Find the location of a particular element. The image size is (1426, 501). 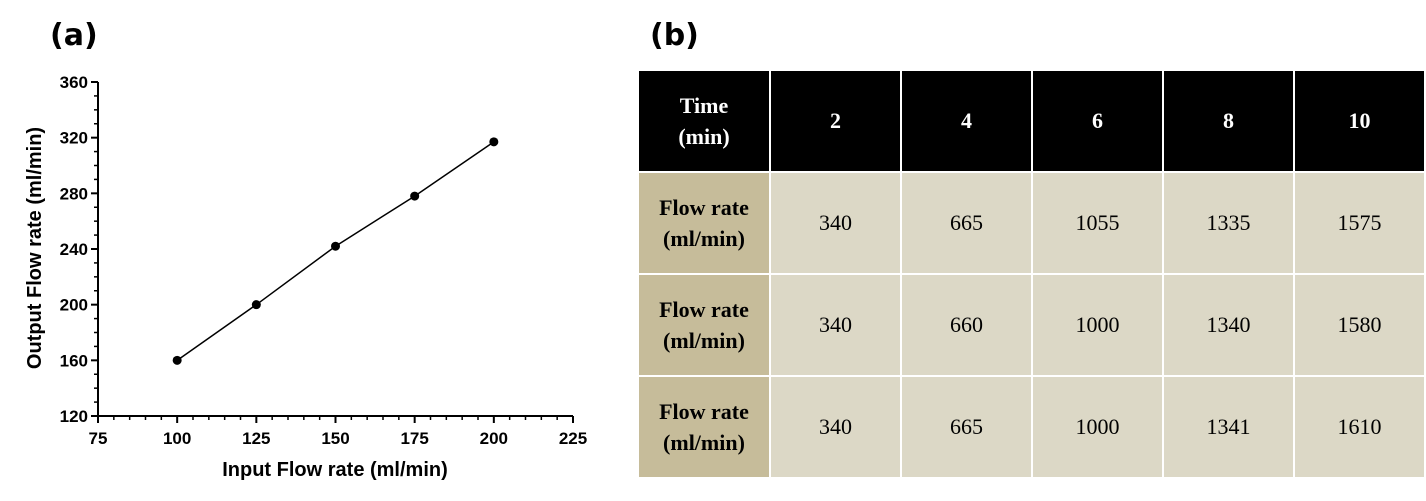

table-row: Flow rate (ml/min) 340 665 1055 1335 1575 is located at coordinates (1031, 223).